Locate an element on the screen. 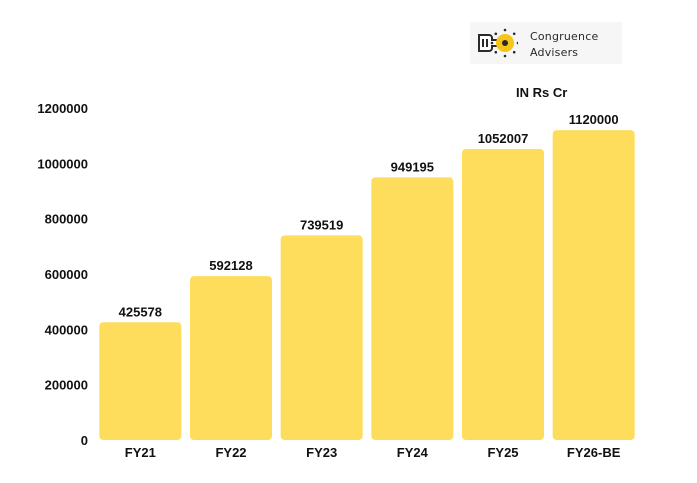 This screenshot has width=697, height=483. bar-value-label: 592128 is located at coordinates (230, 265).